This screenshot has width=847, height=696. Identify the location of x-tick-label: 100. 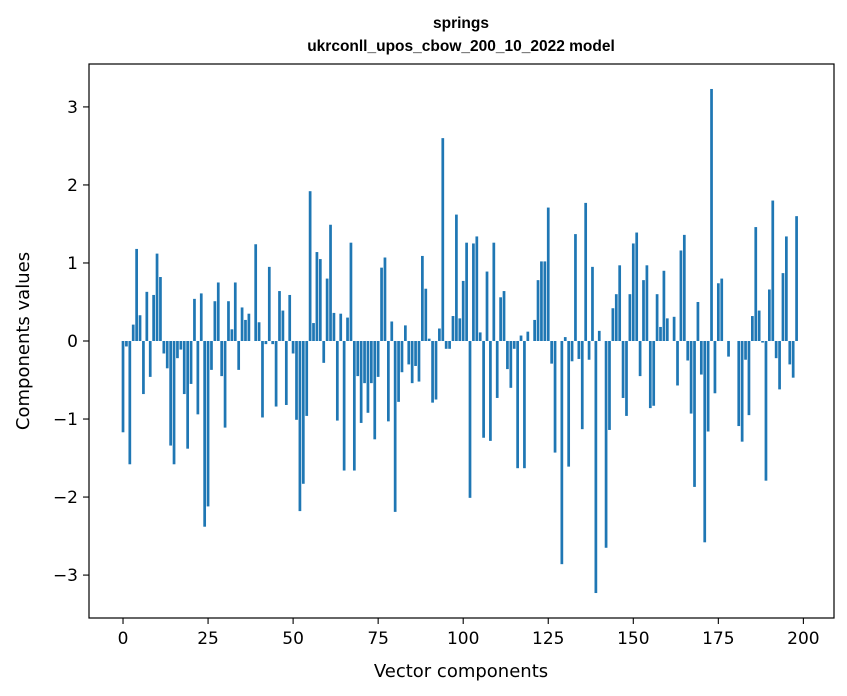
(463, 639).